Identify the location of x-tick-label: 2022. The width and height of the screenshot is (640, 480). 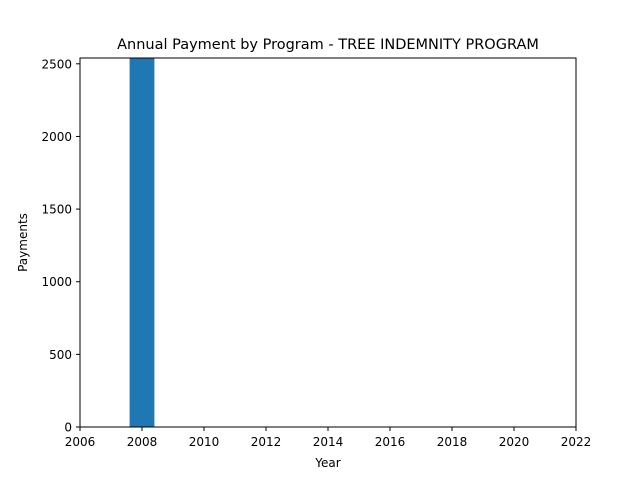
(576, 442).